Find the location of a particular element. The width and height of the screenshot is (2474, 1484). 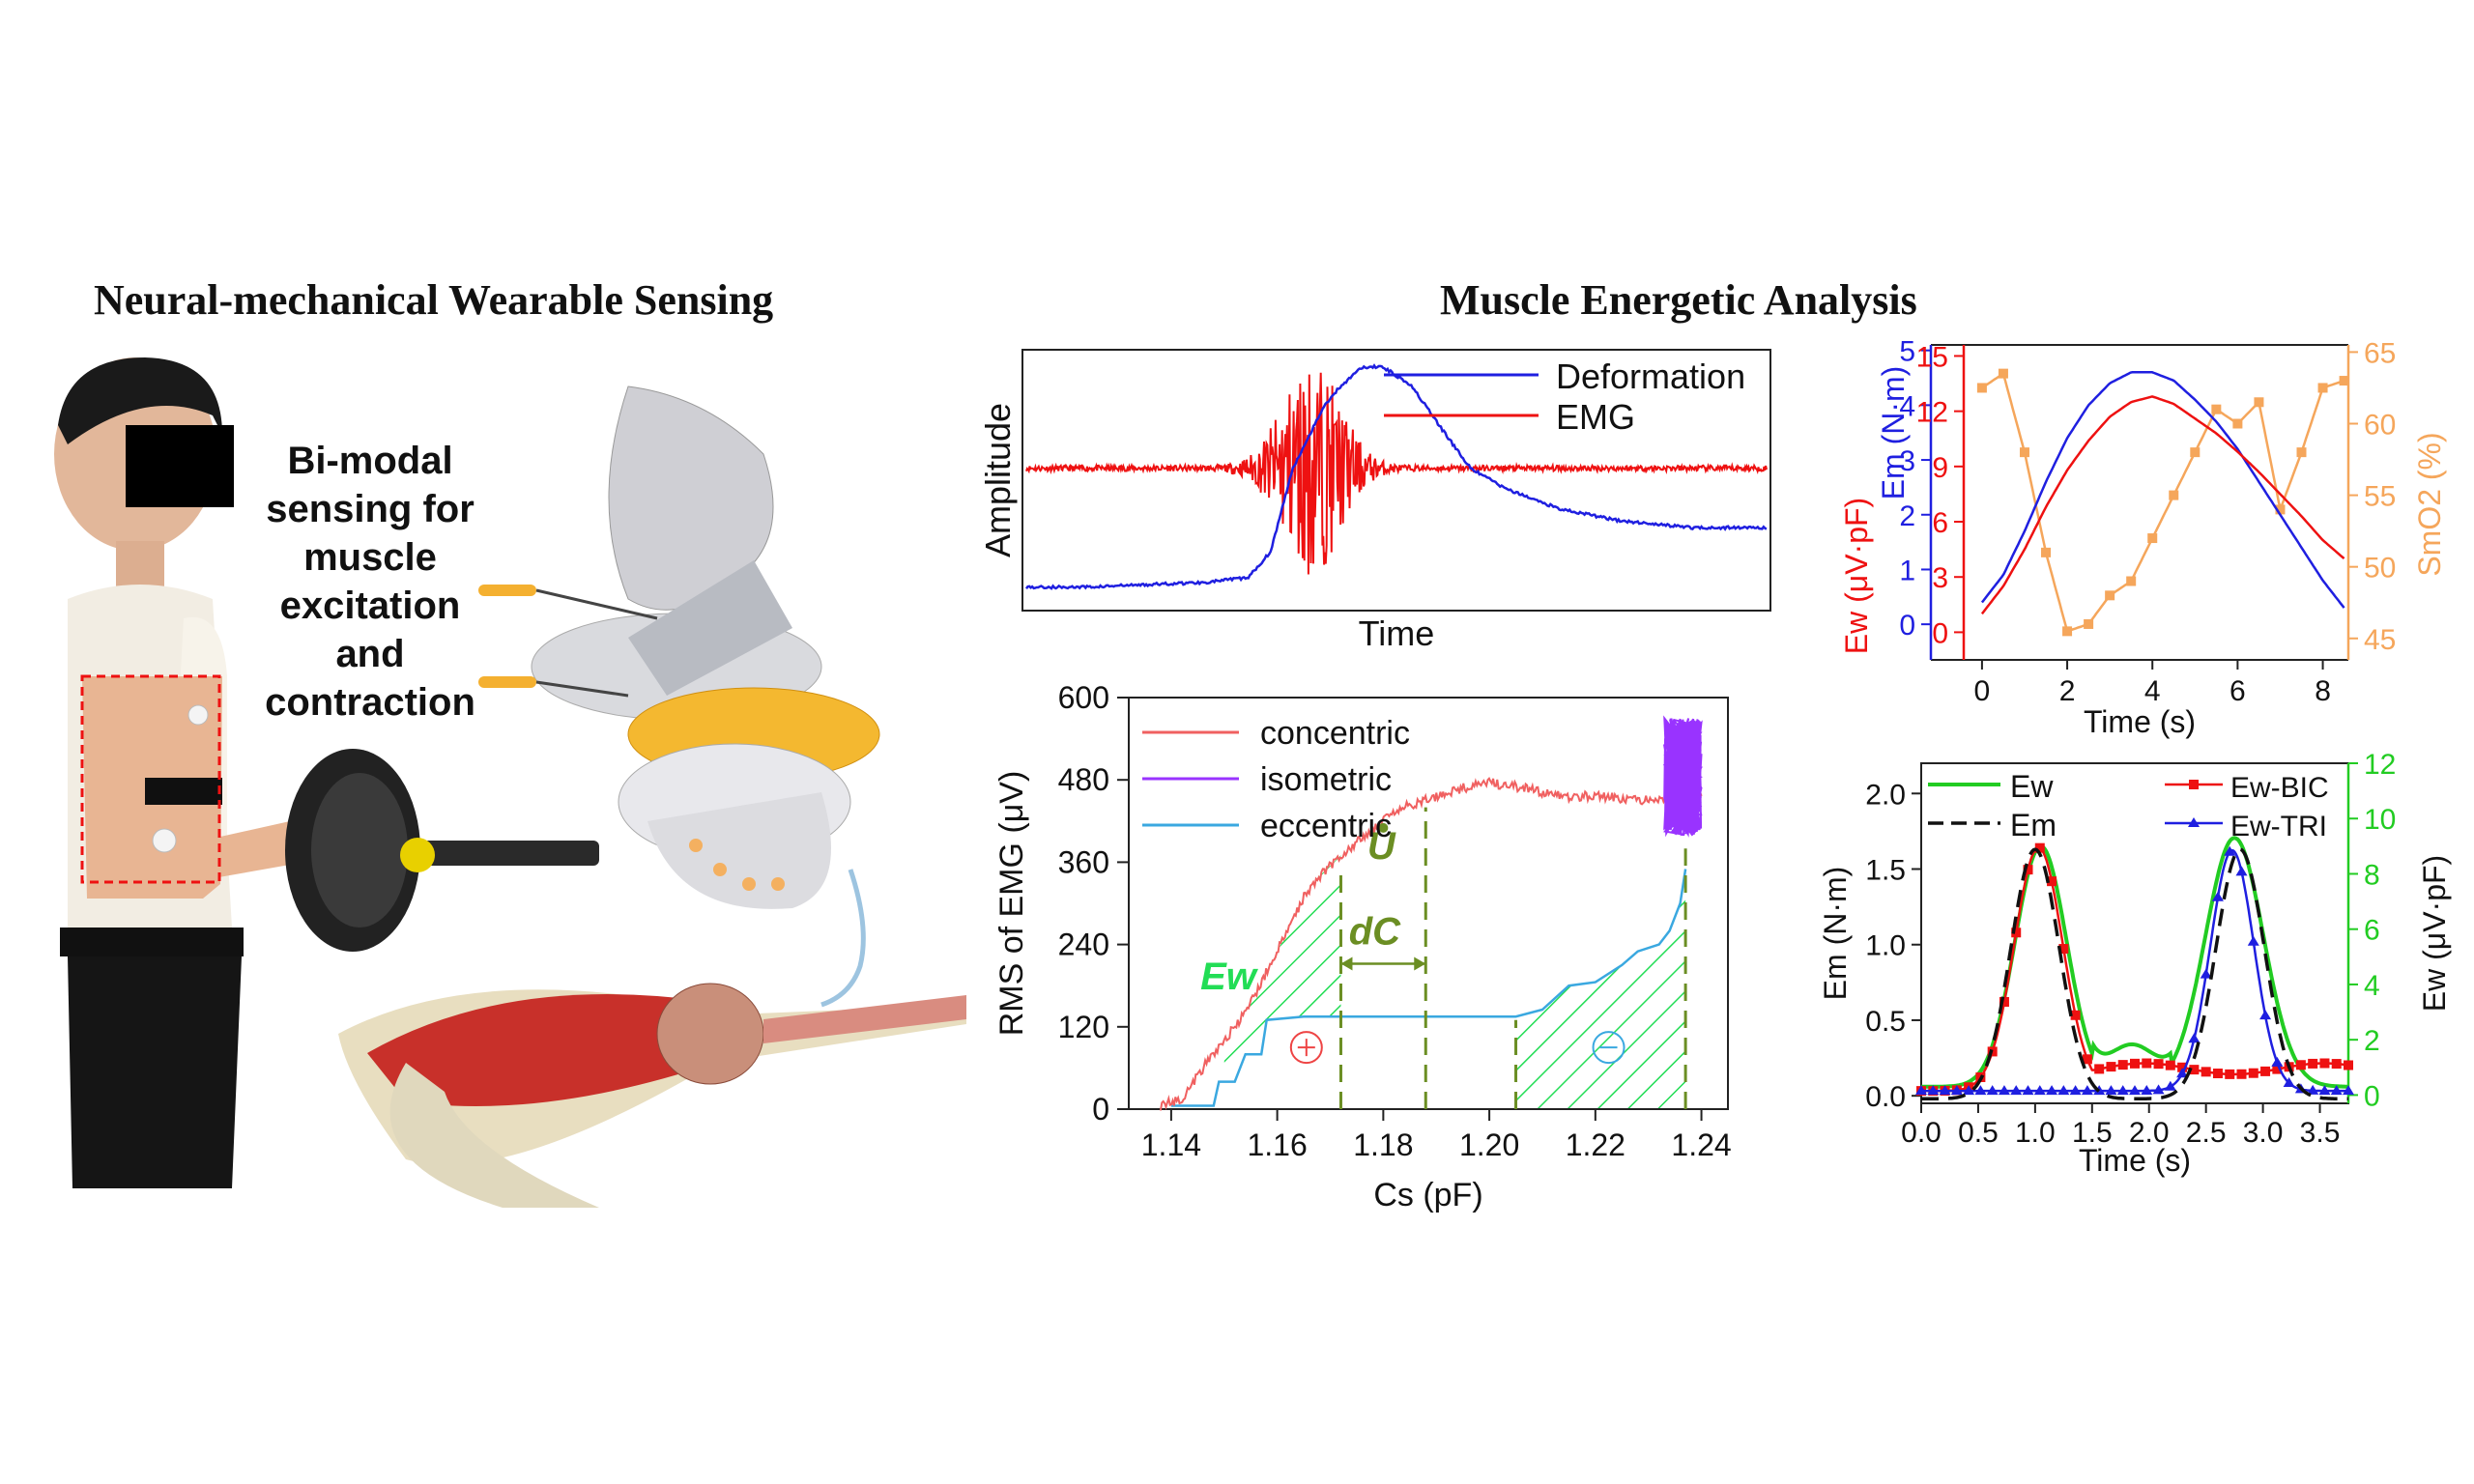

em-series-line is located at coordinates (2135, 974).